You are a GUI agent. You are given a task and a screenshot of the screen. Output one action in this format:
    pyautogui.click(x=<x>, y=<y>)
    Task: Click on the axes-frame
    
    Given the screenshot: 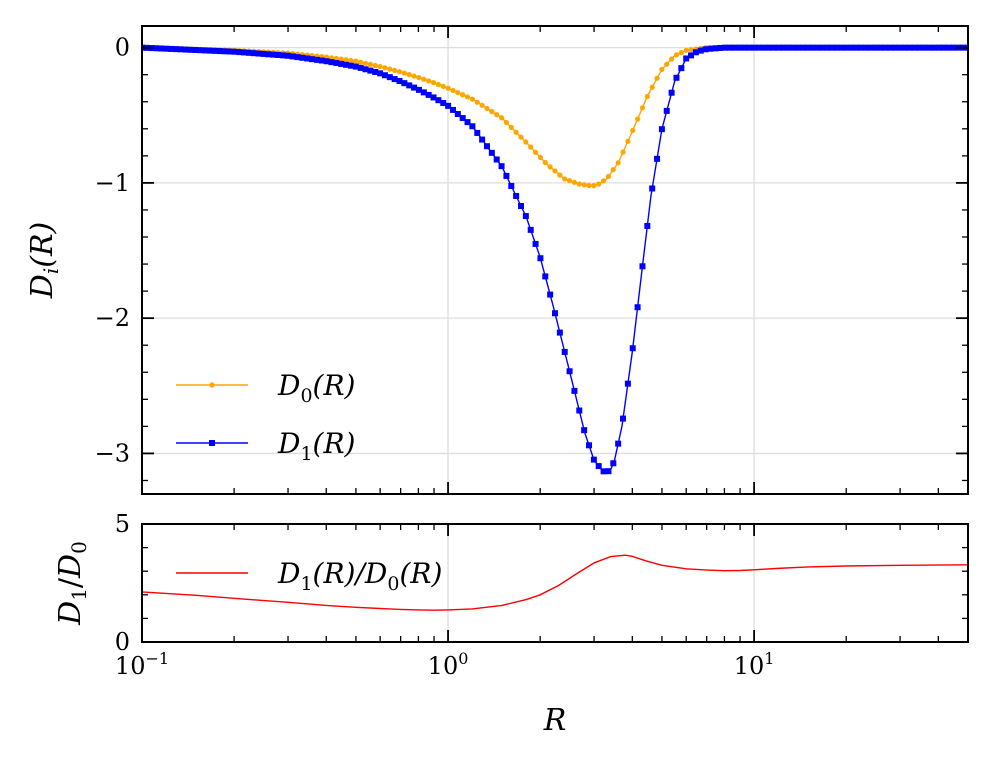 What is the action you would take?
    pyautogui.click(x=555, y=583)
    